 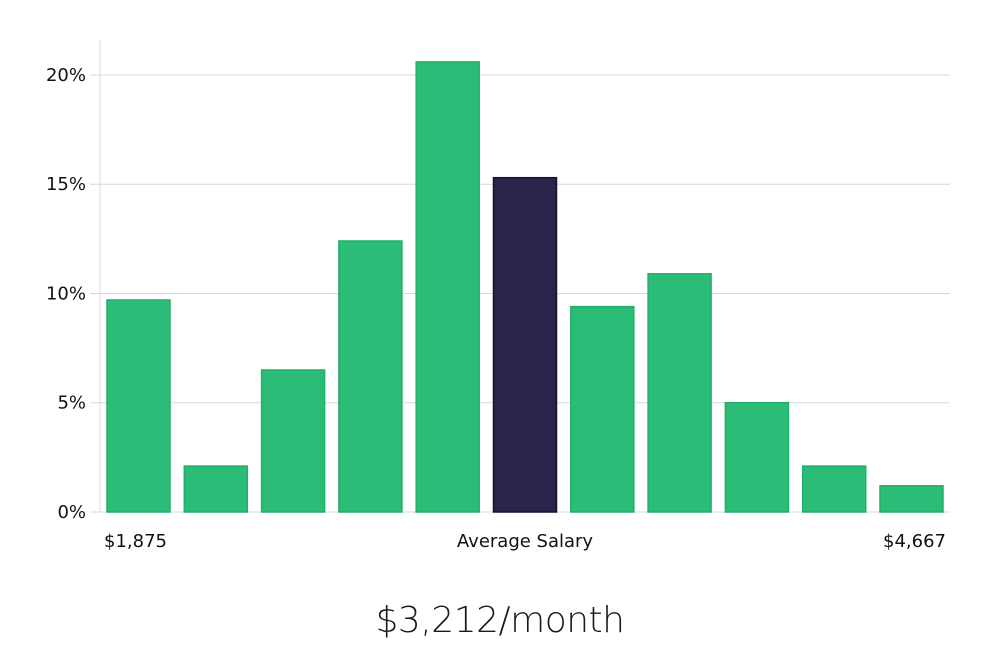 What do you see at coordinates (71, 512) in the screenshot?
I see `y-tick-label: 0%` at bounding box center [71, 512].